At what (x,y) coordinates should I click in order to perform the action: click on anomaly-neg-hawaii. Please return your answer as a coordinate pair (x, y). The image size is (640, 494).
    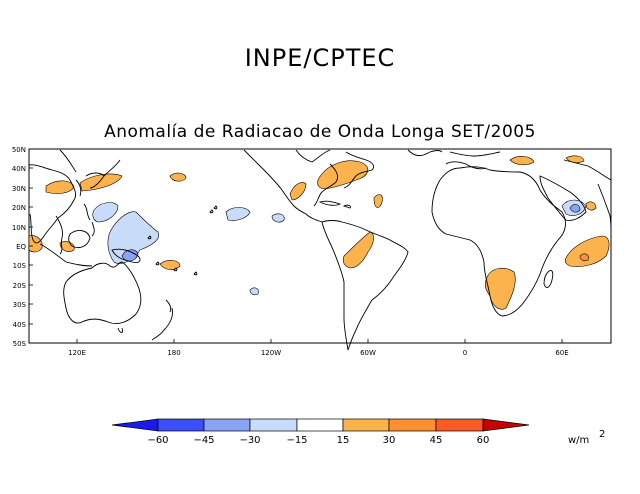
    Looking at the image, I should click on (278, 218).